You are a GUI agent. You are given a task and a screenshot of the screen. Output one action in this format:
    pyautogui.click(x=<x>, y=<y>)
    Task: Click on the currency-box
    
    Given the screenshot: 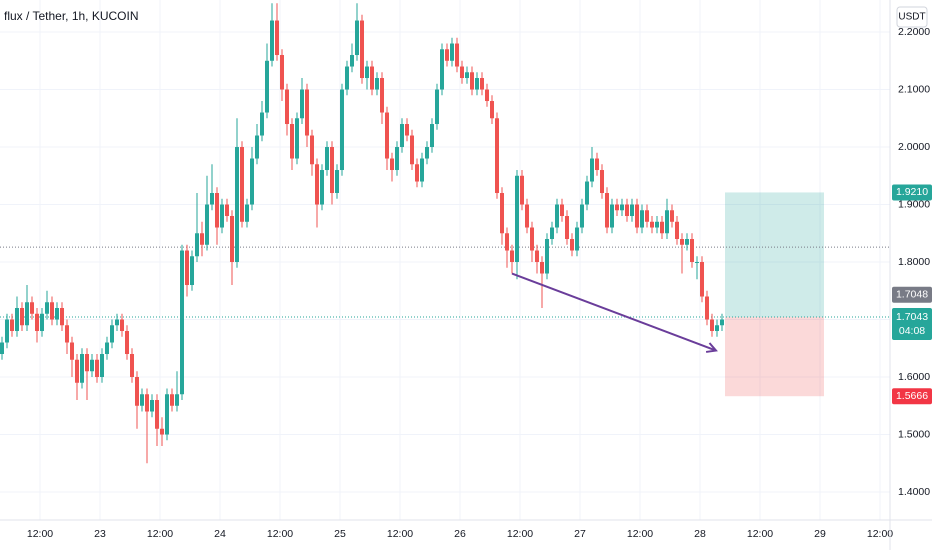 What is the action you would take?
    pyautogui.click(x=912, y=17)
    